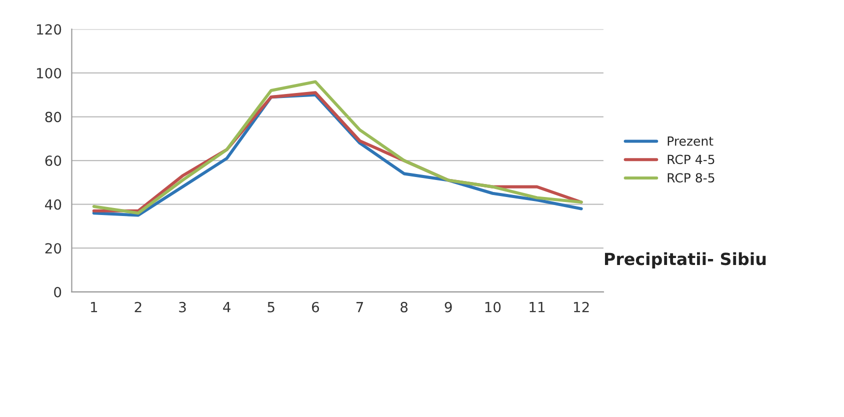 This screenshot has width=844, height=417. I want to click on legend-label: Prezent, so click(691, 141).